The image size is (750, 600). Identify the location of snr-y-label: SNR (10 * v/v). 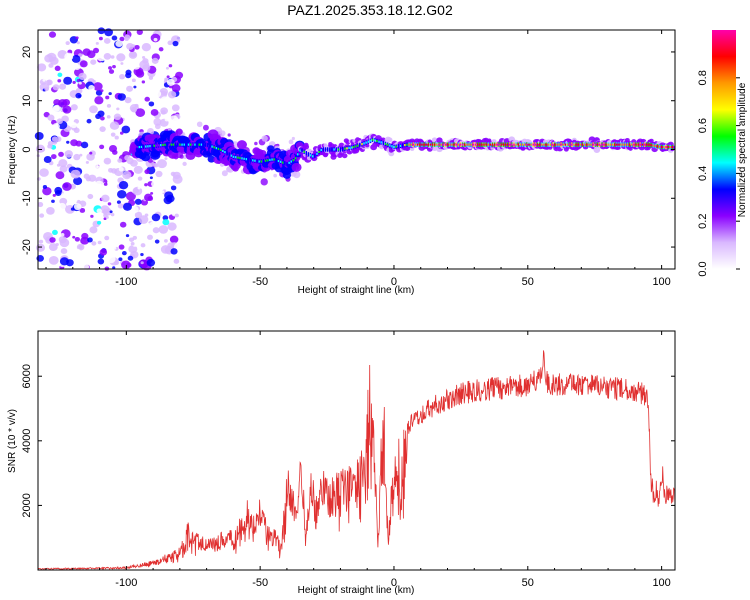
(12, 441).